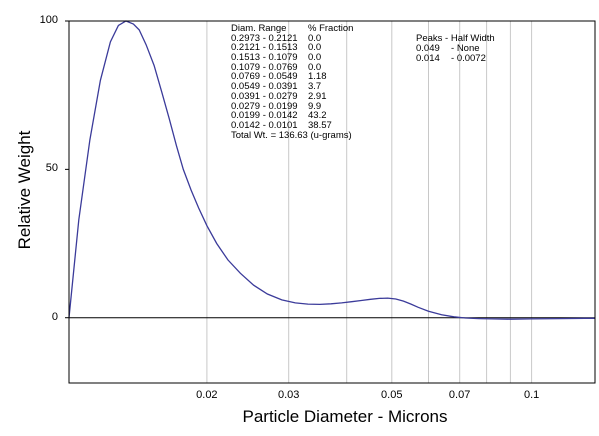 This screenshot has height=436, width=599. I want to click on y-axis-label: Relative Weight, so click(24, 190).